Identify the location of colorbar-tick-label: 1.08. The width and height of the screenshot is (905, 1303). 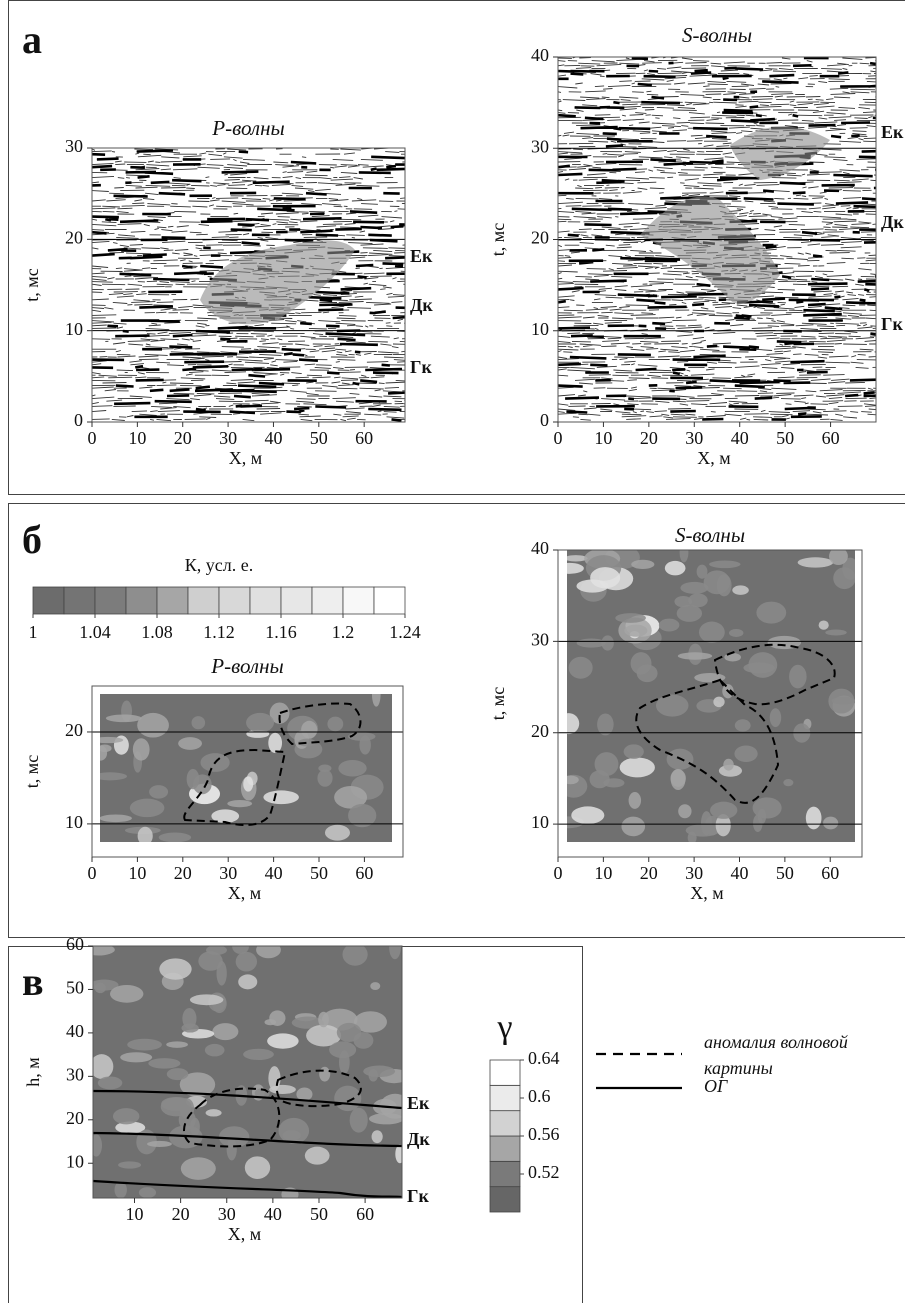
(157, 632).